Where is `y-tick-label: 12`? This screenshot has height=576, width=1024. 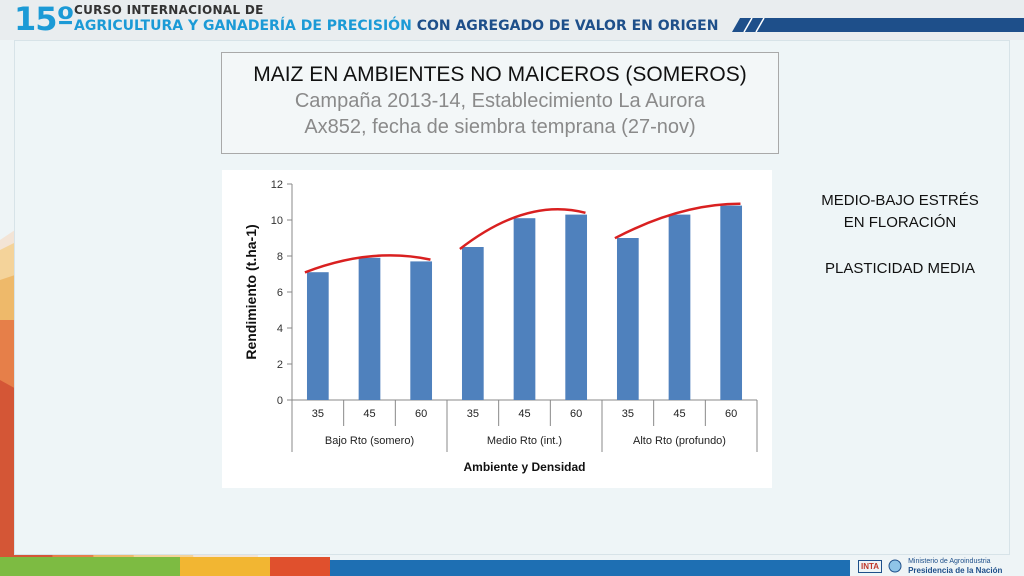
y-tick-label: 12 is located at coordinates (277, 185).